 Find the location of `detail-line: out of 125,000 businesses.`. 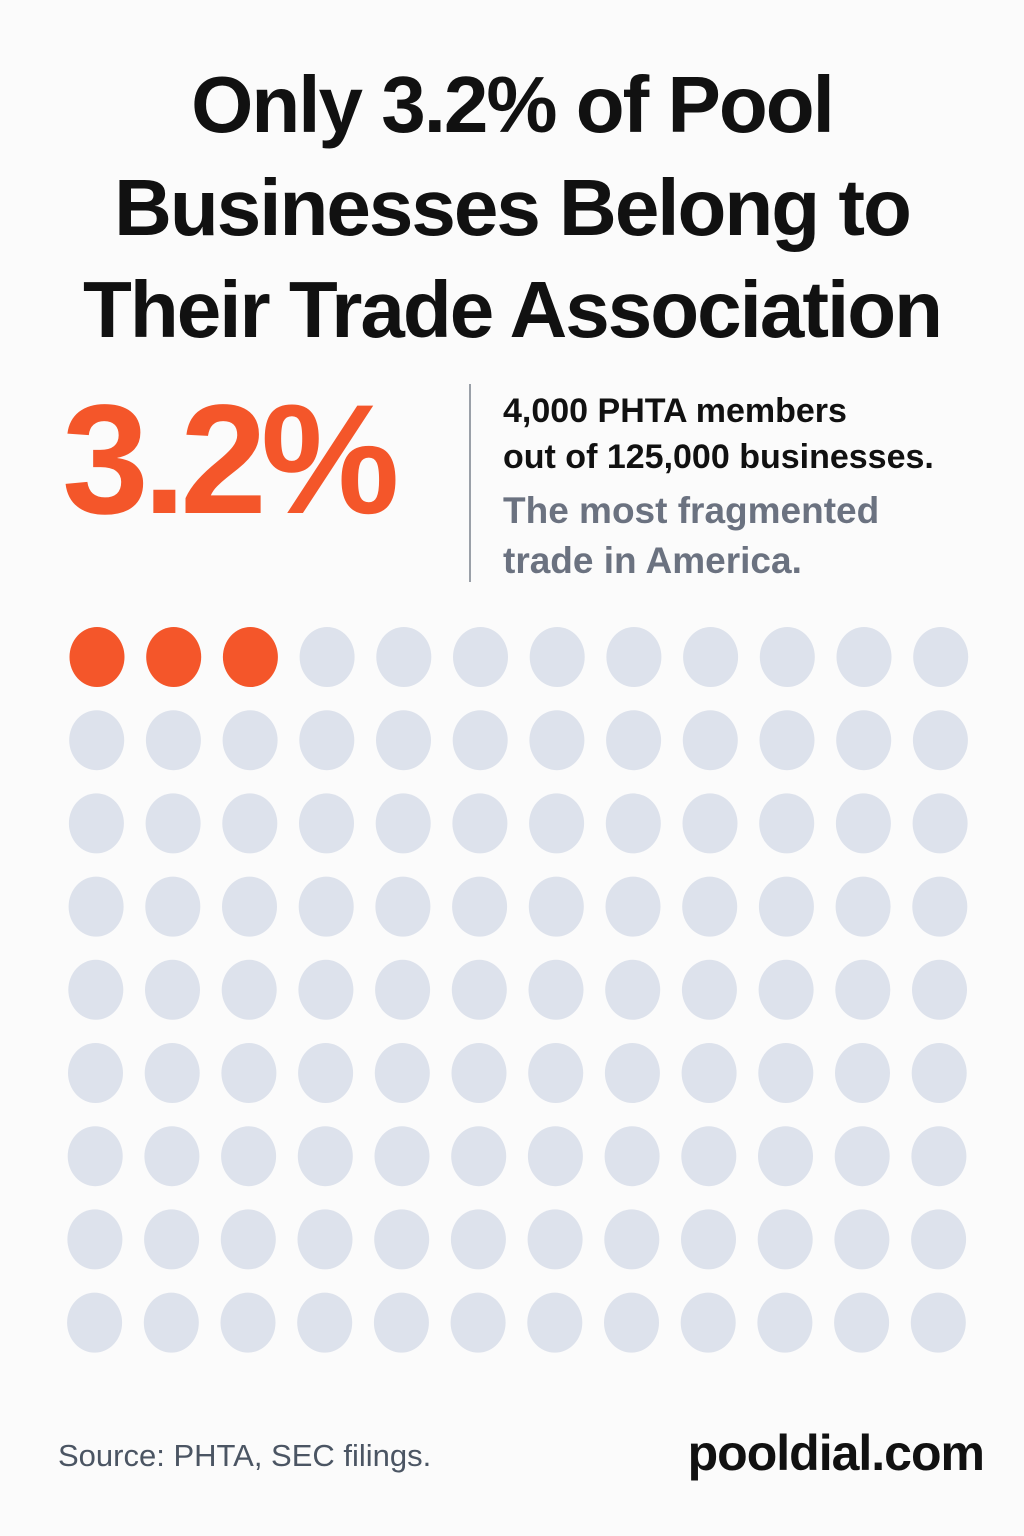

detail-line: out of 125,000 businesses. is located at coordinates (718, 457).